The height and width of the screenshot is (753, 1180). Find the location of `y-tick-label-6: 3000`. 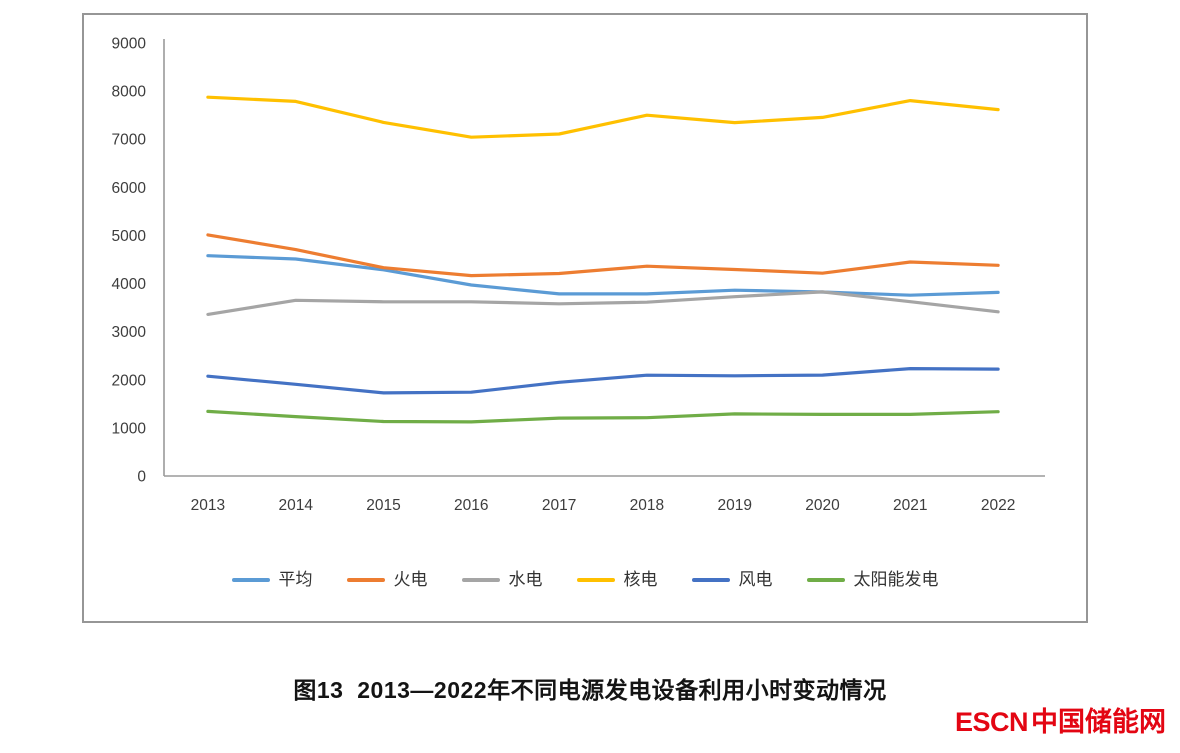

y-tick-label-6: 3000 is located at coordinates (129, 332).